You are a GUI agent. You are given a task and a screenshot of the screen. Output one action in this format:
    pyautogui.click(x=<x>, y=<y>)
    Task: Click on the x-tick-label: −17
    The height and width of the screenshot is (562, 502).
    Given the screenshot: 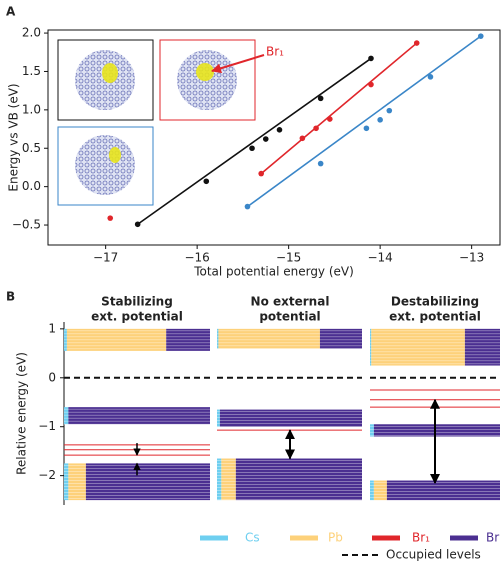 What is the action you would take?
    pyautogui.click(x=105, y=258)
    